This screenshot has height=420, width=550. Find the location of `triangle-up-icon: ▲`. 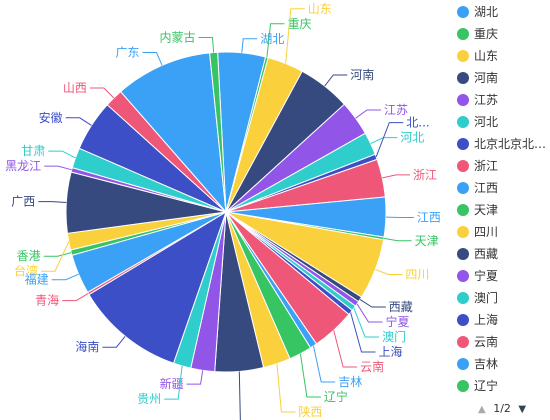

triangle-up-icon: ▲ is located at coordinates (482, 409).